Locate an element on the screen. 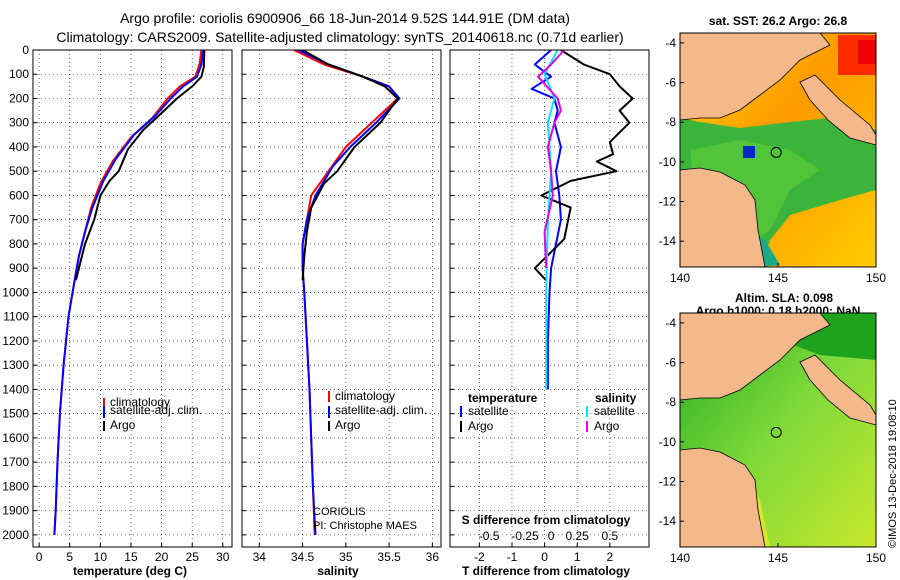  x-tick-label: 34.5 is located at coordinates (303, 557).